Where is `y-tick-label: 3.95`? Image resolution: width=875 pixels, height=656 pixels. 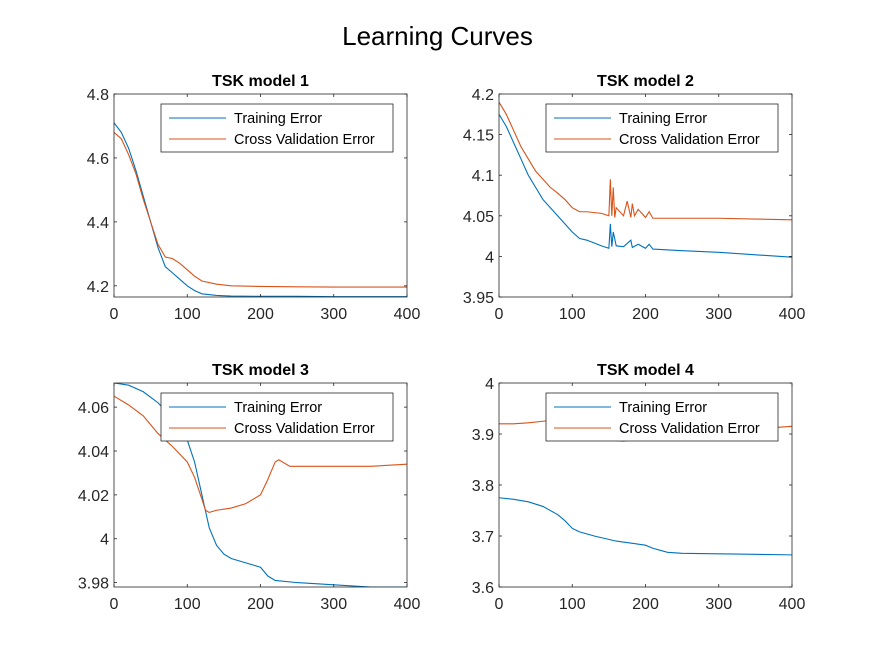 y-tick-label: 3.95 is located at coordinates (478, 298).